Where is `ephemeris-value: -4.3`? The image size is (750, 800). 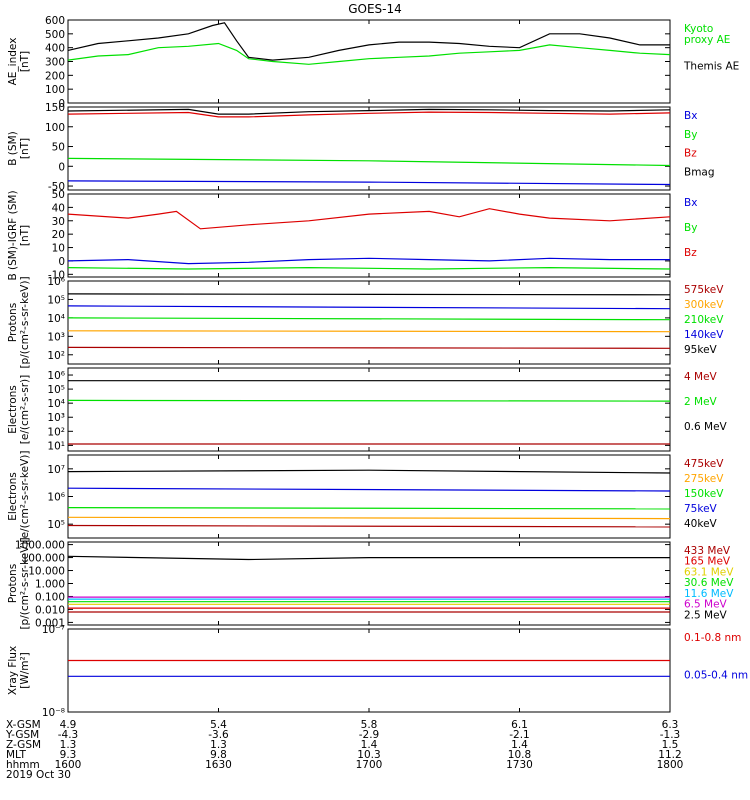 ephemeris-value: -4.3 is located at coordinates (68, 735).